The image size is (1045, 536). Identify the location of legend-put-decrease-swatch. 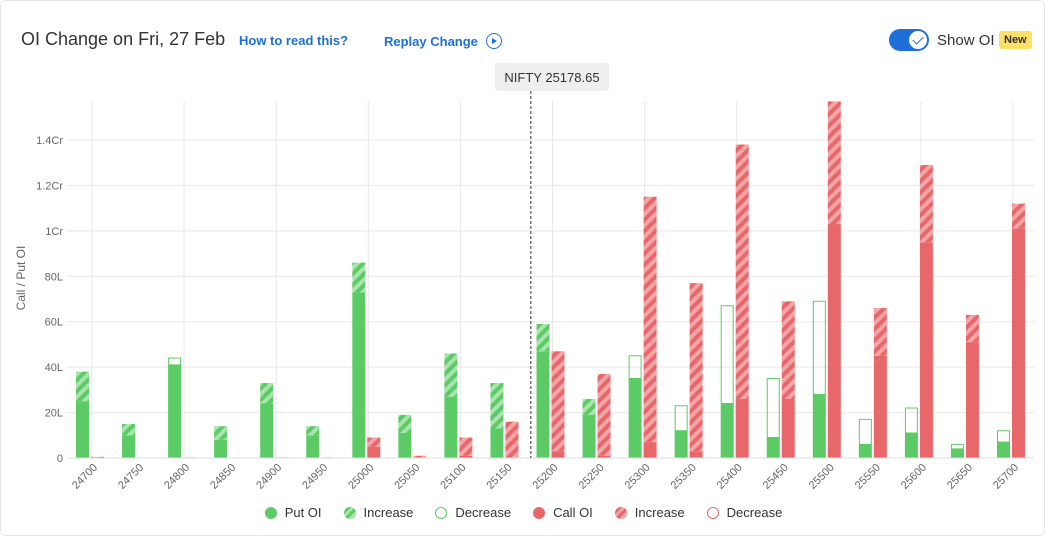
(441, 512).